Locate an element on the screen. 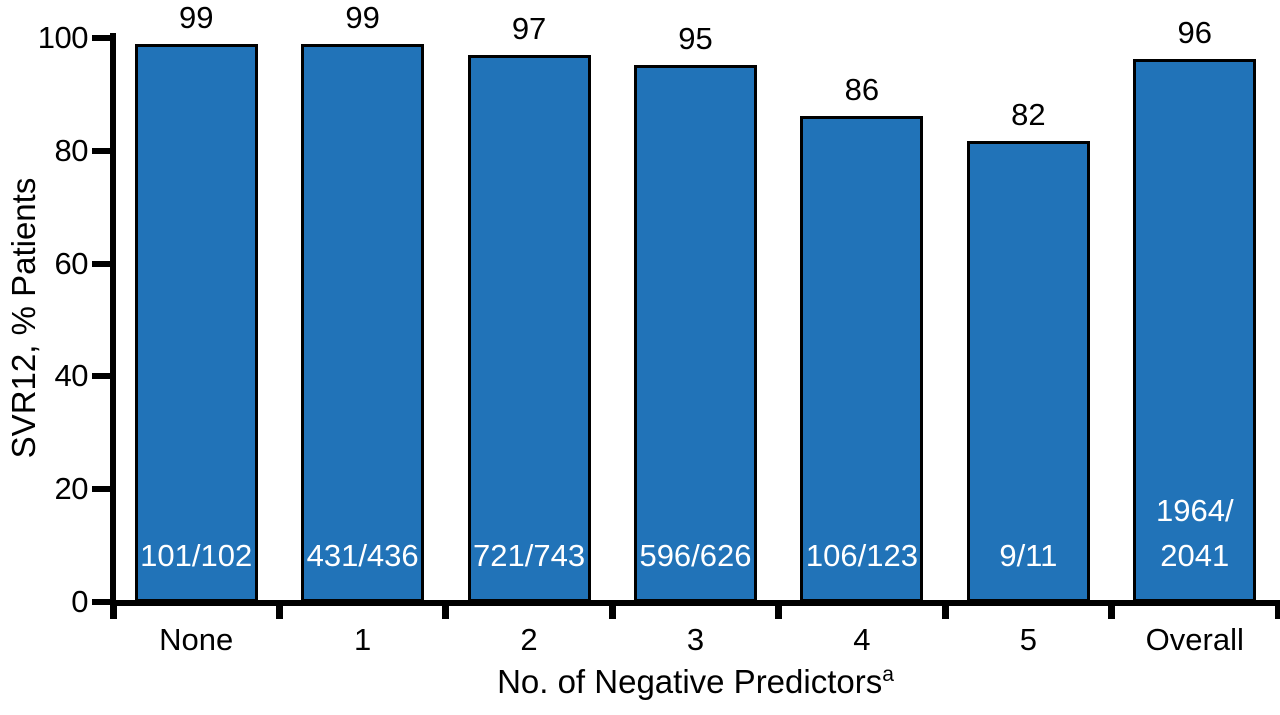 The height and width of the screenshot is (715, 1280). x-tick-label: 4 is located at coordinates (862, 639).